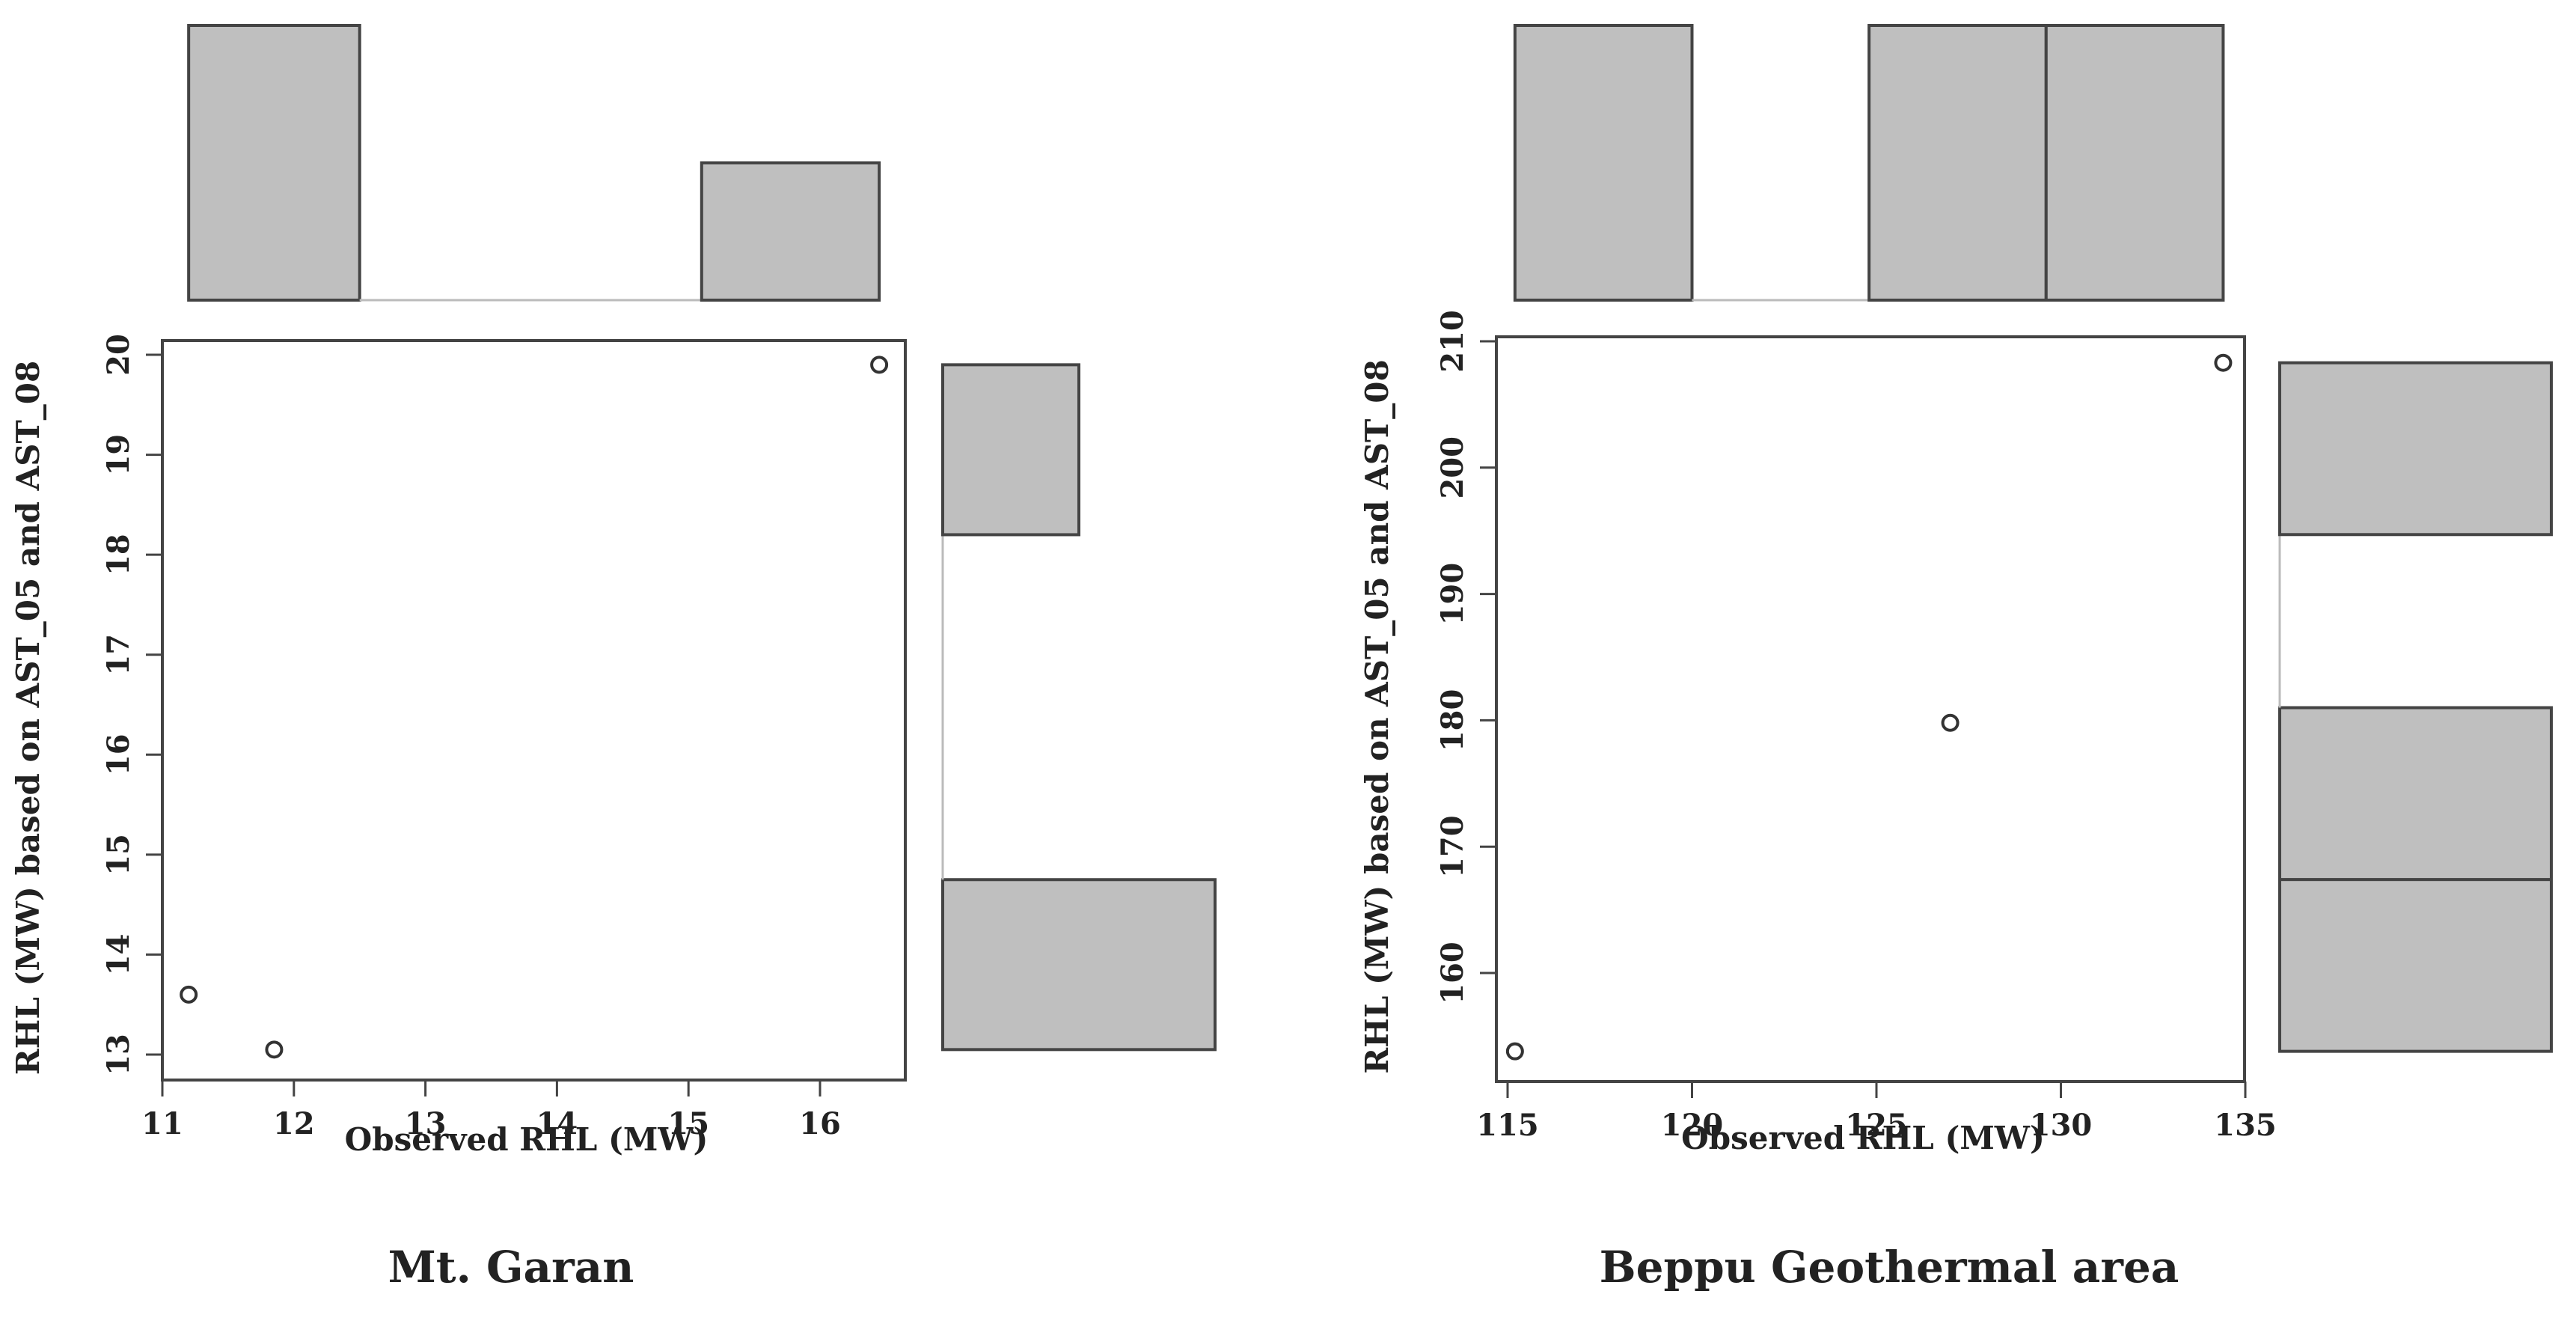 This screenshot has width=2576, height=1333. What do you see at coordinates (118, 555) in the screenshot?
I see `y-tick-label: 18` at bounding box center [118, 555].